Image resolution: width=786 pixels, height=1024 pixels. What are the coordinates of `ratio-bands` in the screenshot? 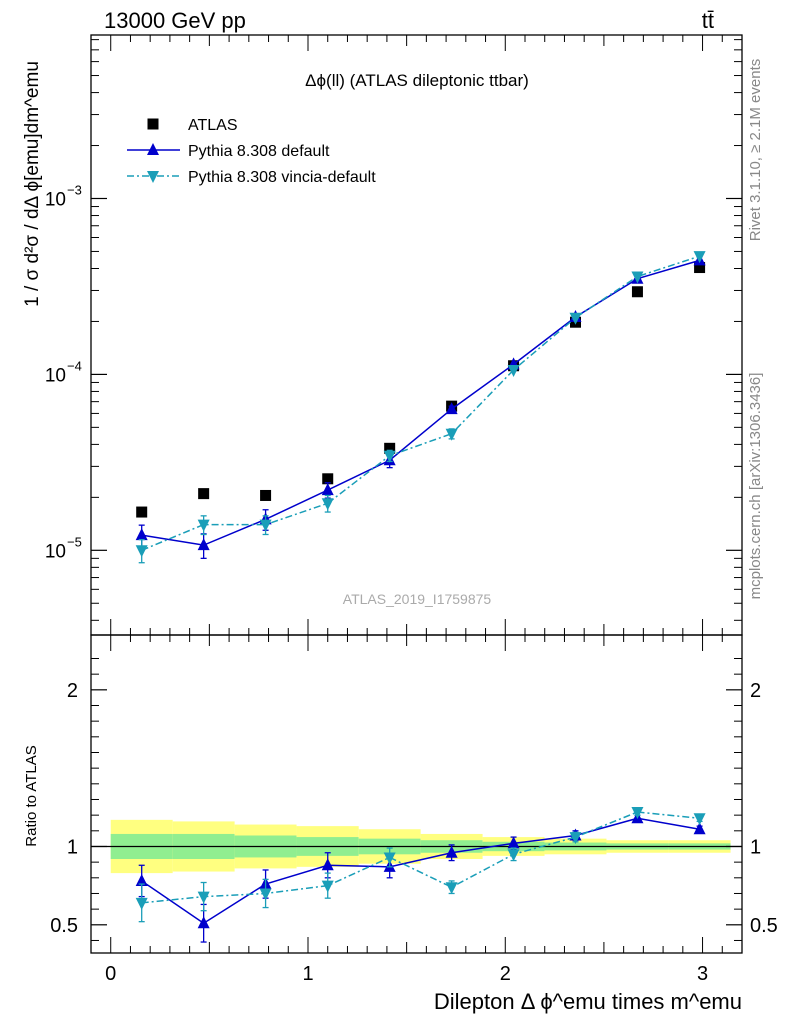 It's located at (416, 846).